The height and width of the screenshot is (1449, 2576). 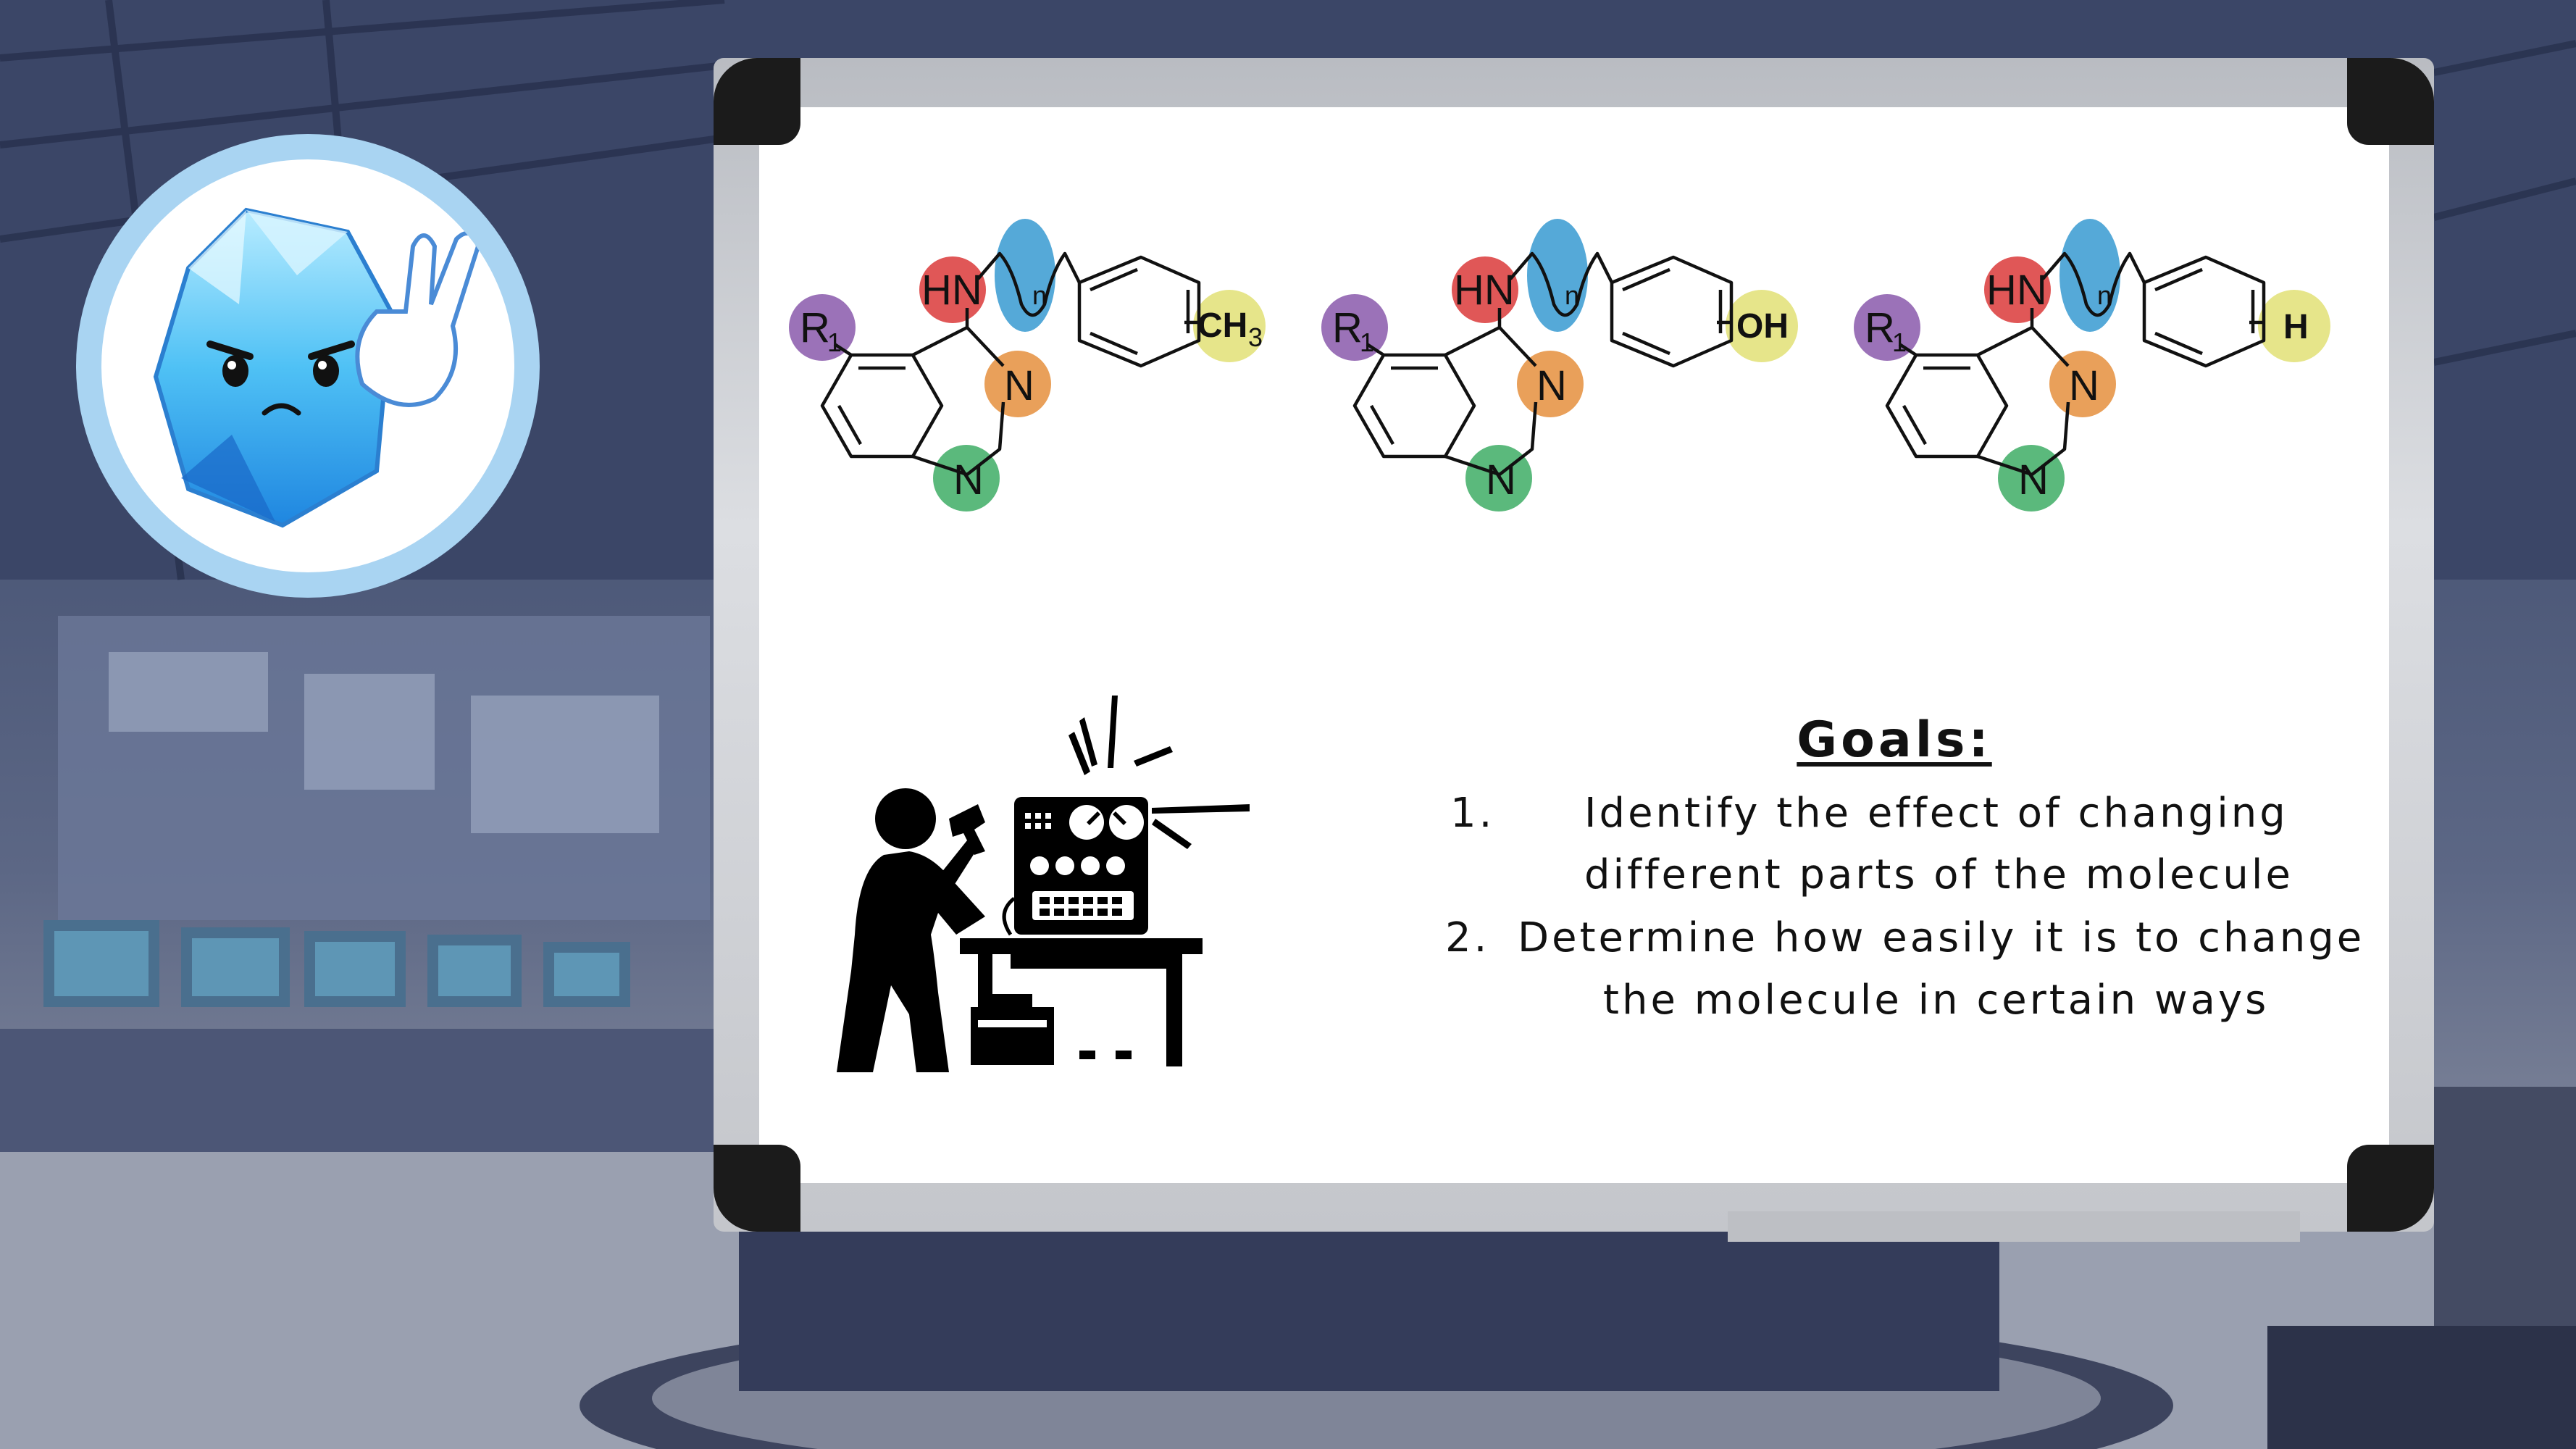 I want to click on goals-title: Goals:, so click(x=1894, y=740).